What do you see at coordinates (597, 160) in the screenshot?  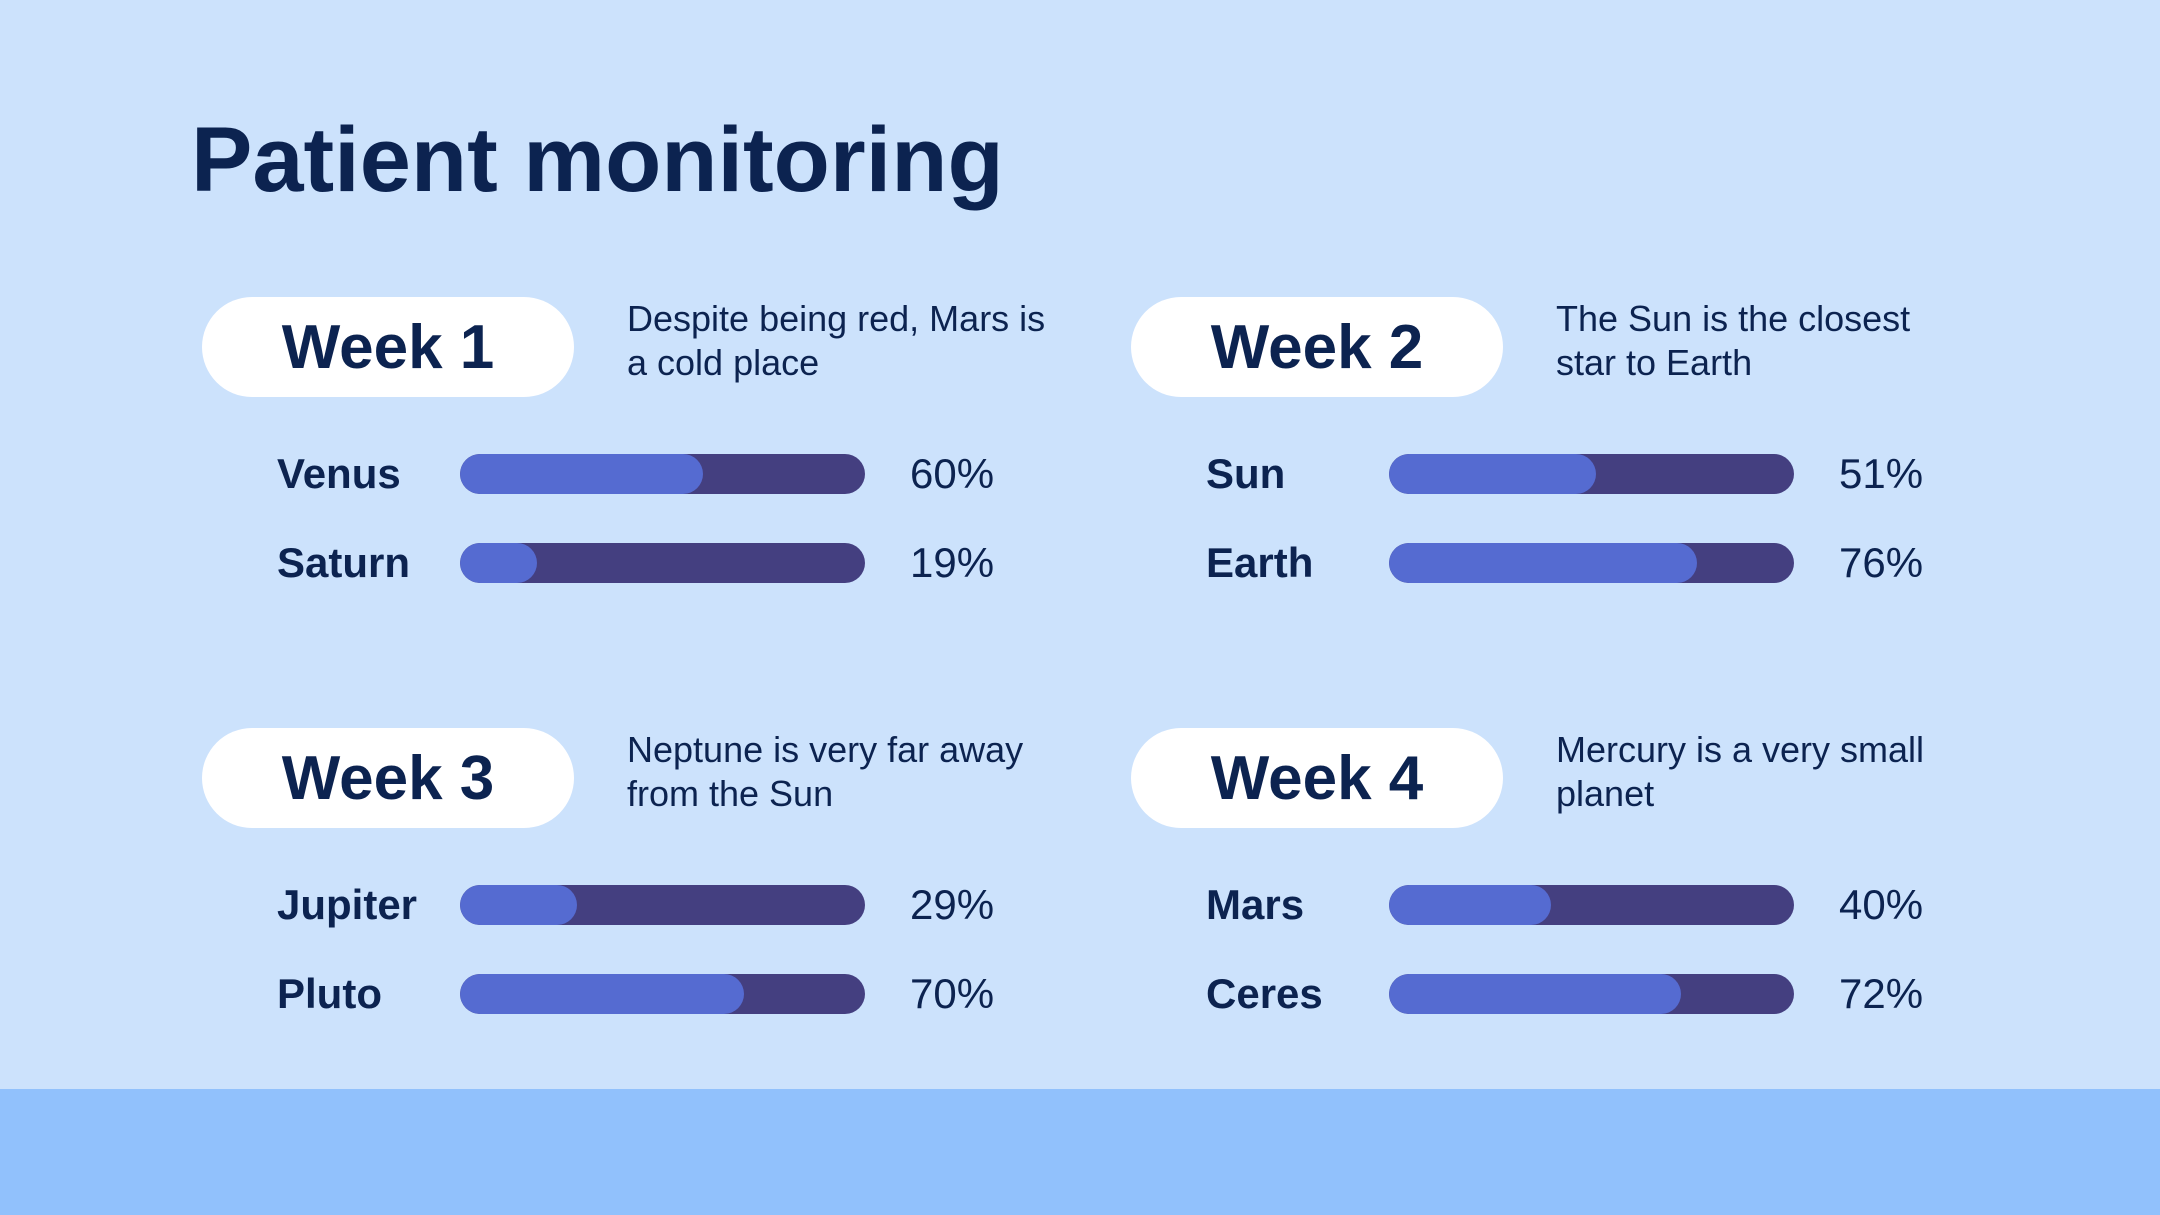 I see `page-title: Patient monitoring` at bounding box center [597, 160].